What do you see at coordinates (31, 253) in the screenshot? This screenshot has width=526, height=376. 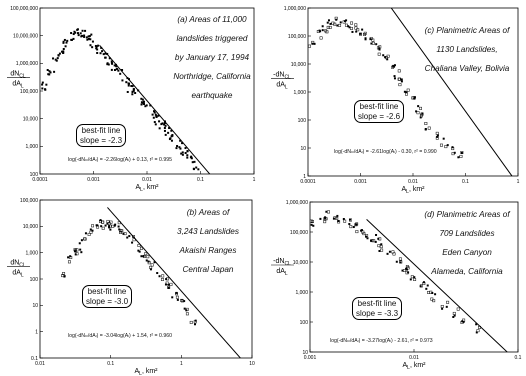 I see `chart-b-ytick-label: 1,000` at bounding box center [31, 253].